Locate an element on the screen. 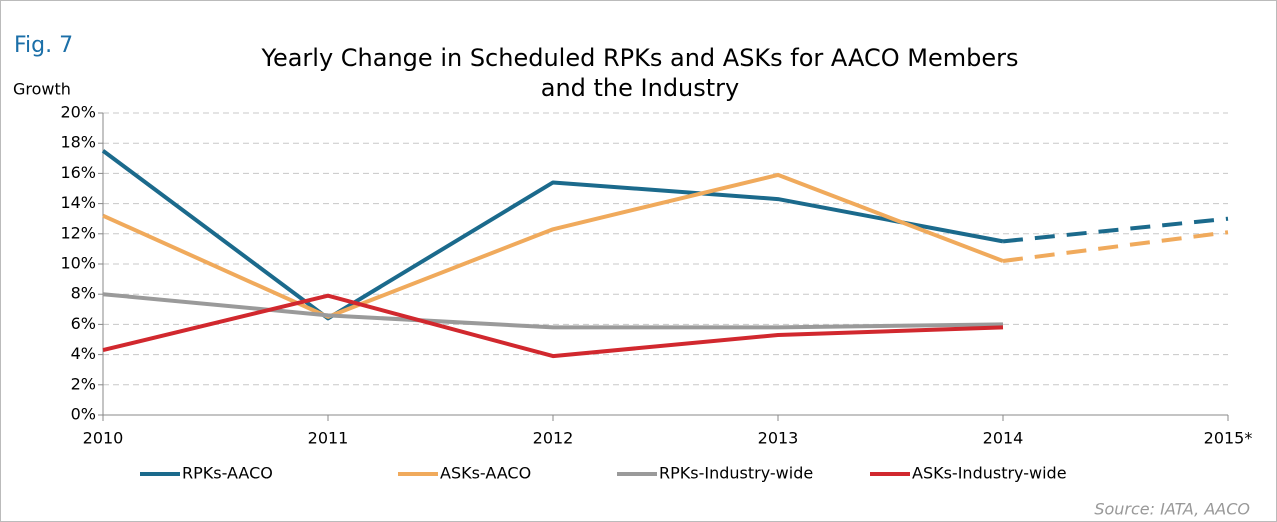  y-tick-label: 12% is located at coordinates (78, 232).